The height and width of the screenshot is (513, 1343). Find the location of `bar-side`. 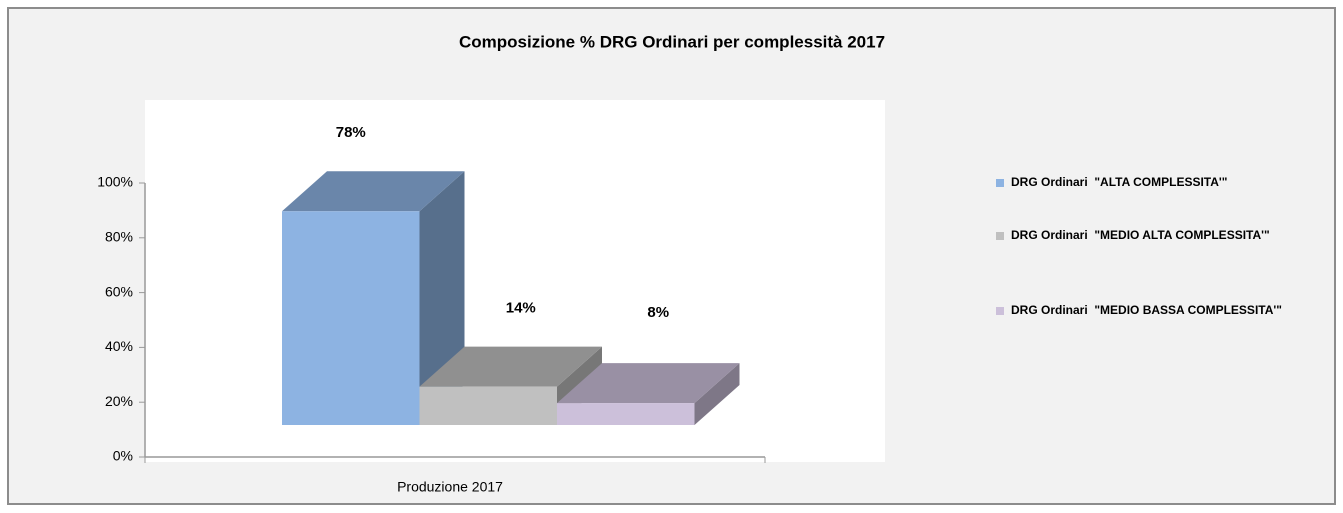

bar-side is located at coordinates (717, 394).